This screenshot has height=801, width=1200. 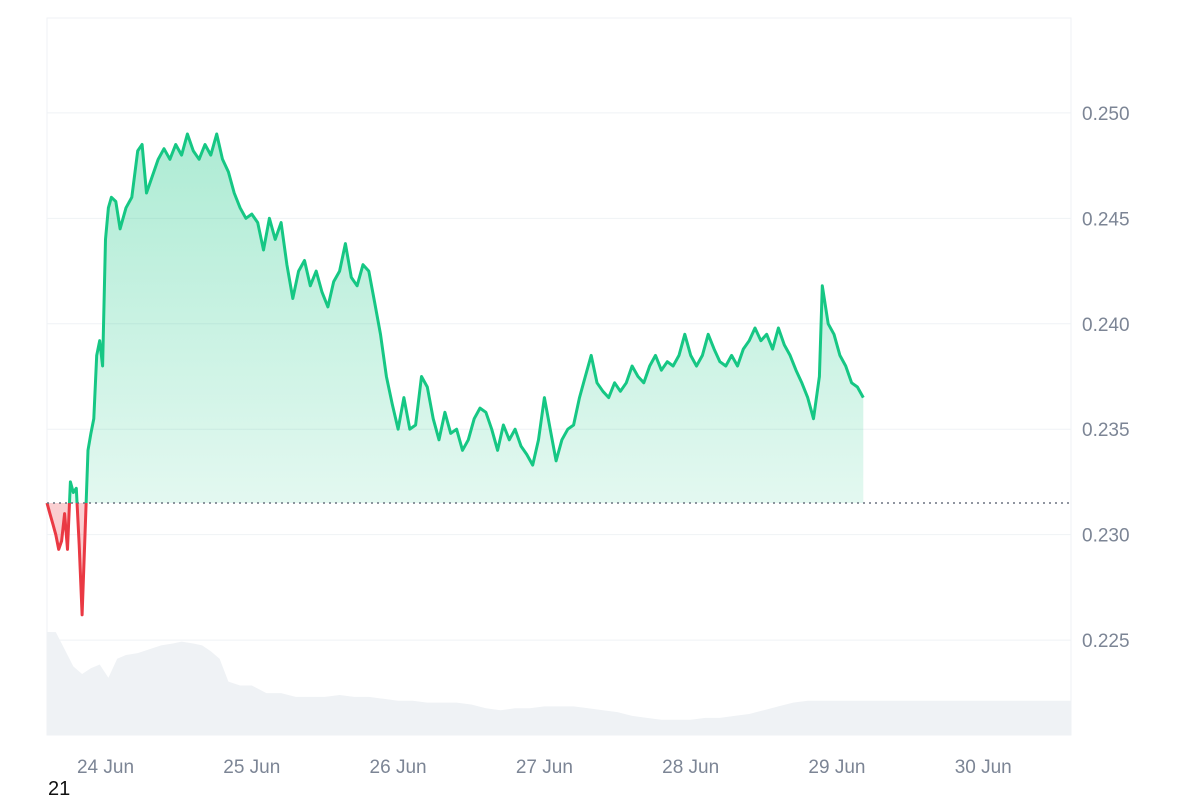 I want to click on volume-area-fill, so click(x=559, y=683).